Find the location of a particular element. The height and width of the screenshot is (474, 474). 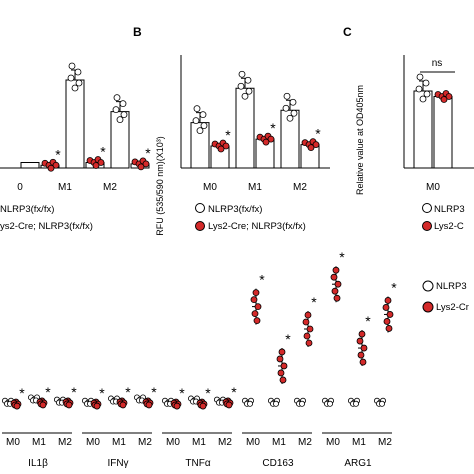

panel-a-star-M0: * is located at coordinates (58, 154).